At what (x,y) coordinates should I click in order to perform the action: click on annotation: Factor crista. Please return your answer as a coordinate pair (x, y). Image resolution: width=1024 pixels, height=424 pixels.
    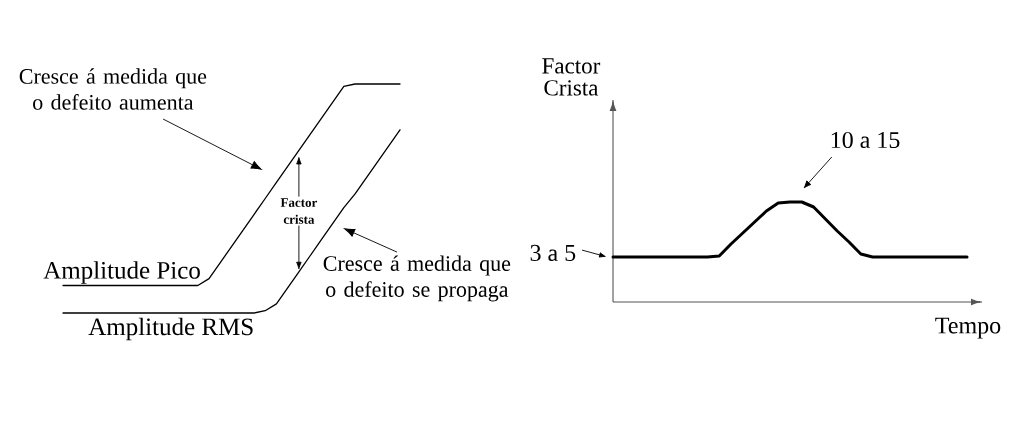
    Looking at the image, I should click on (299, 211).